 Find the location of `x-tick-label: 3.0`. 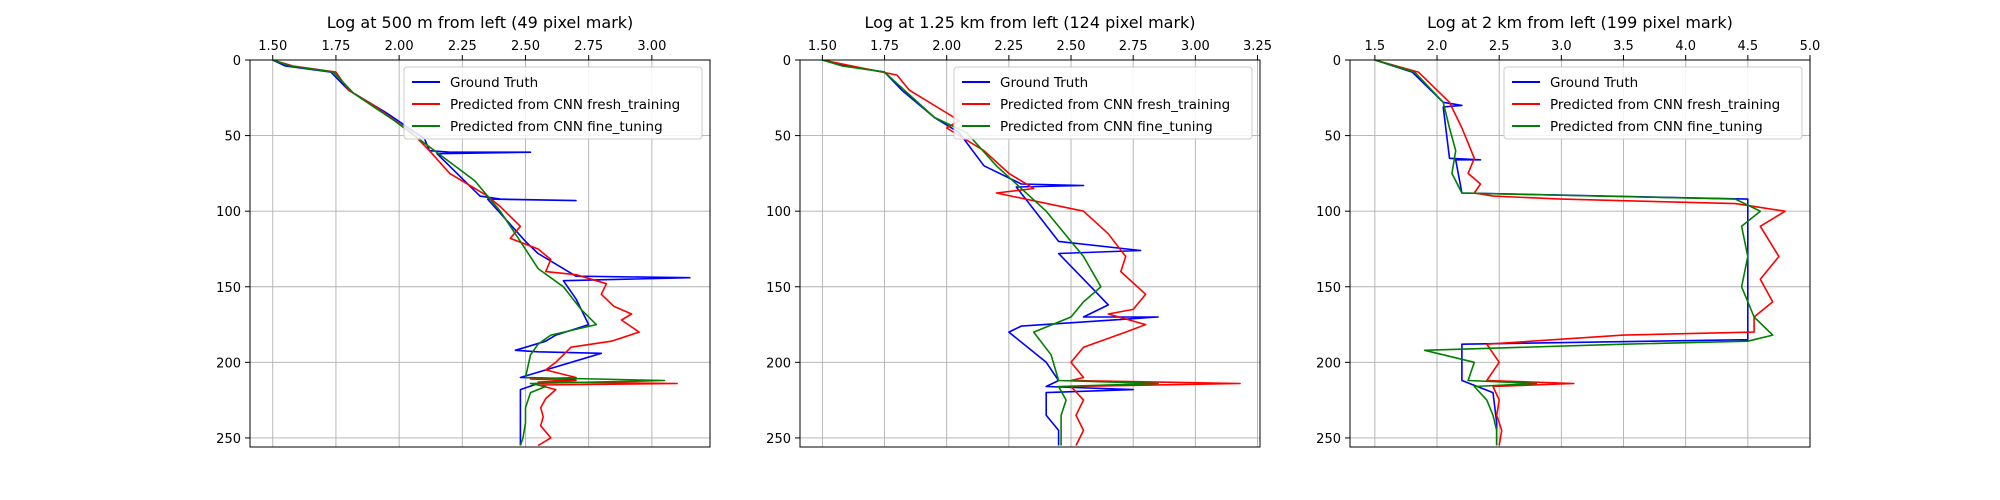

x-tick-label: 3.0 is located at coordinates (1561, 46).